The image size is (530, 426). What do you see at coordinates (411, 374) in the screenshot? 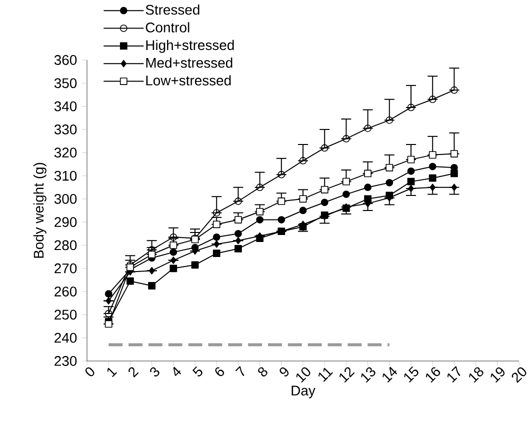
I see `x-tick-label: 15` at bounding box center [411, 374].